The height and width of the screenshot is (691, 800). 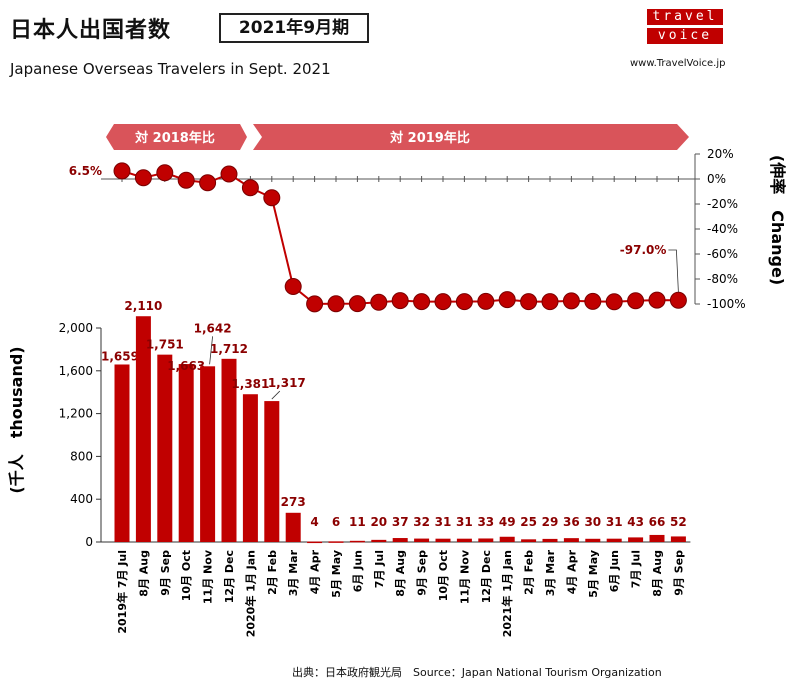 I want to click on banner-2019-label: 対 2019年比, so click(x=429, y=138).